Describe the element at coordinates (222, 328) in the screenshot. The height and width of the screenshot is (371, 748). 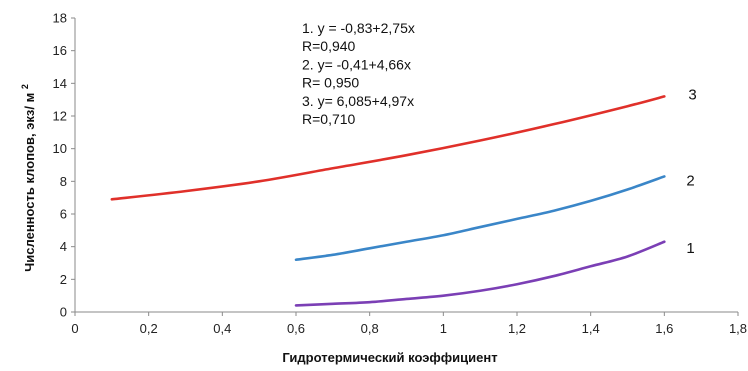
I see `x-tick-label: 0,4` at that location.